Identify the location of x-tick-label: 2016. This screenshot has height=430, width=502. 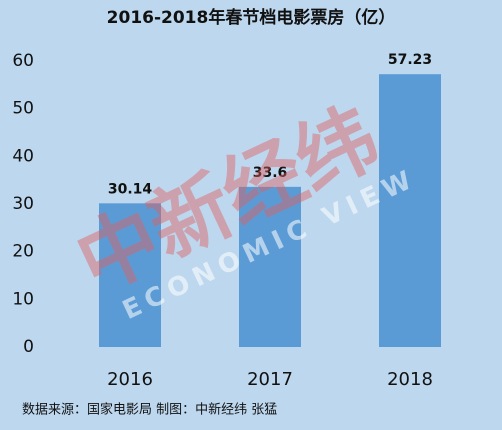
(130, 379).